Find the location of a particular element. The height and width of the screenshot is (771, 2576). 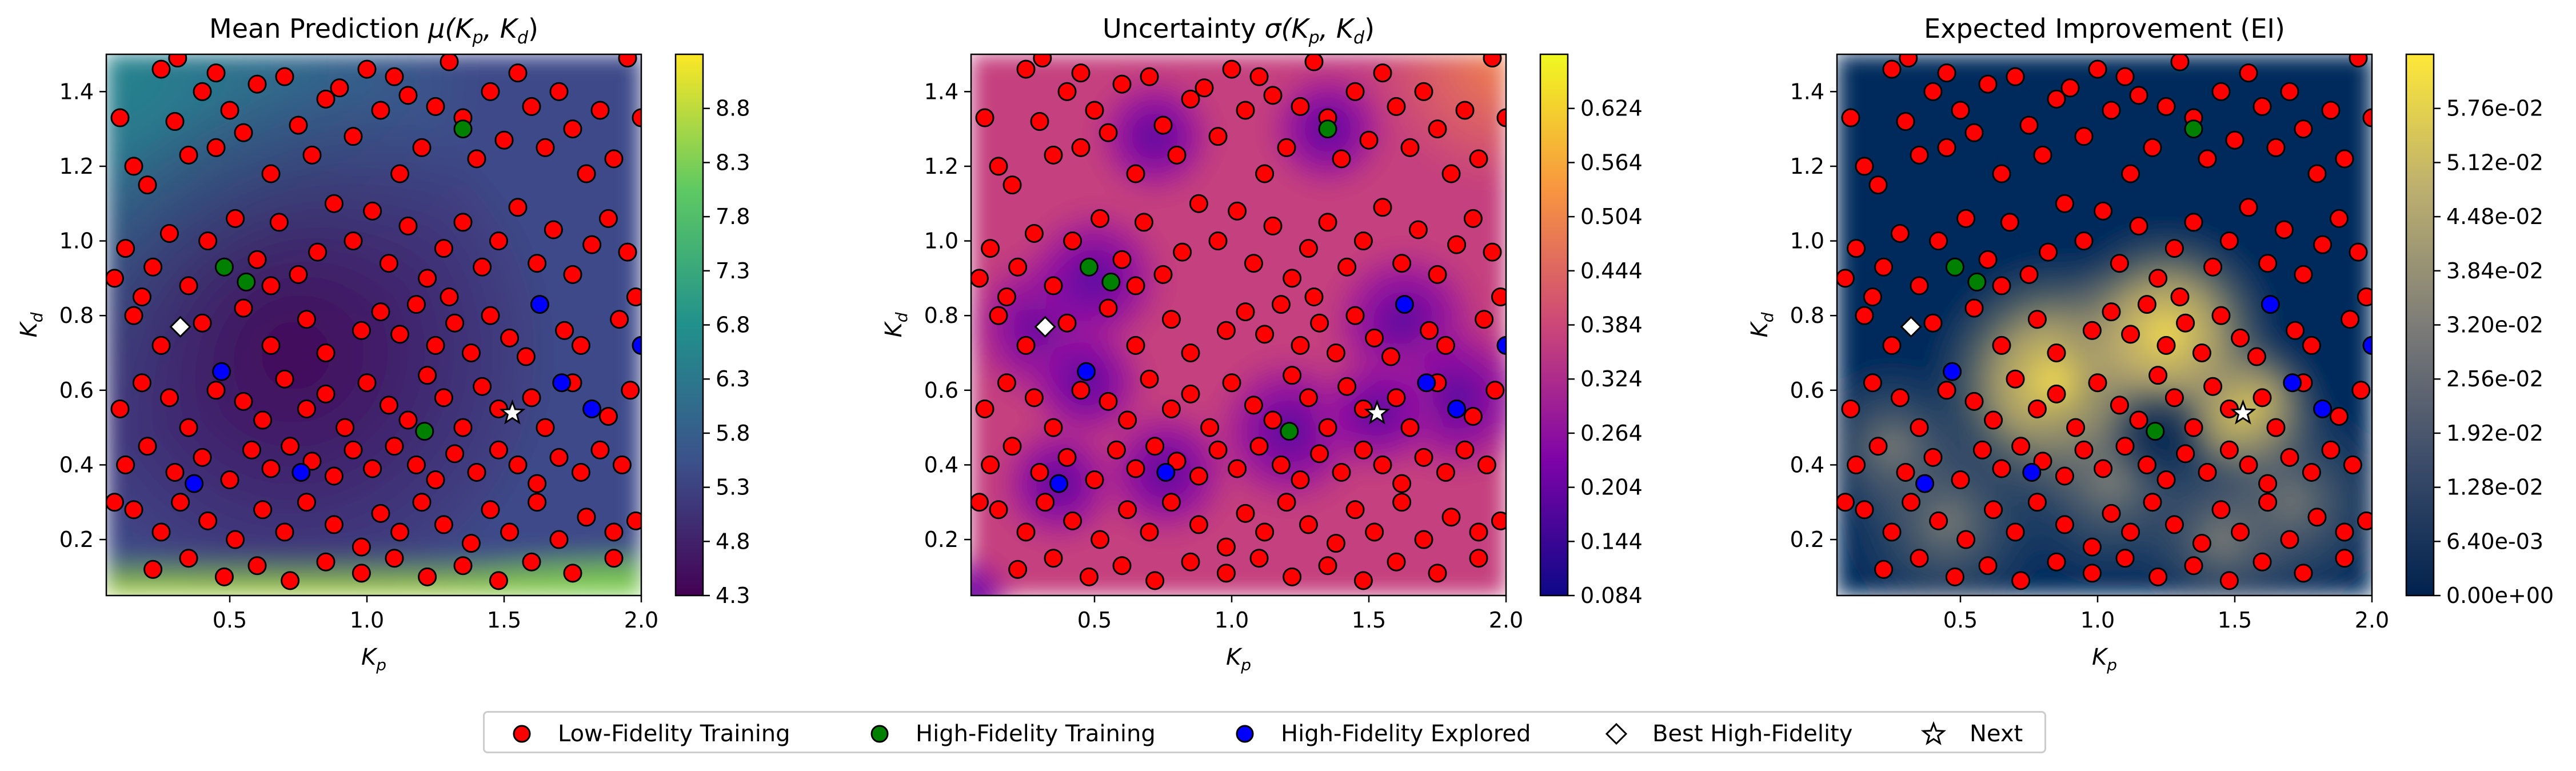

legend-marker-next is located at coordinates (1933, 734).